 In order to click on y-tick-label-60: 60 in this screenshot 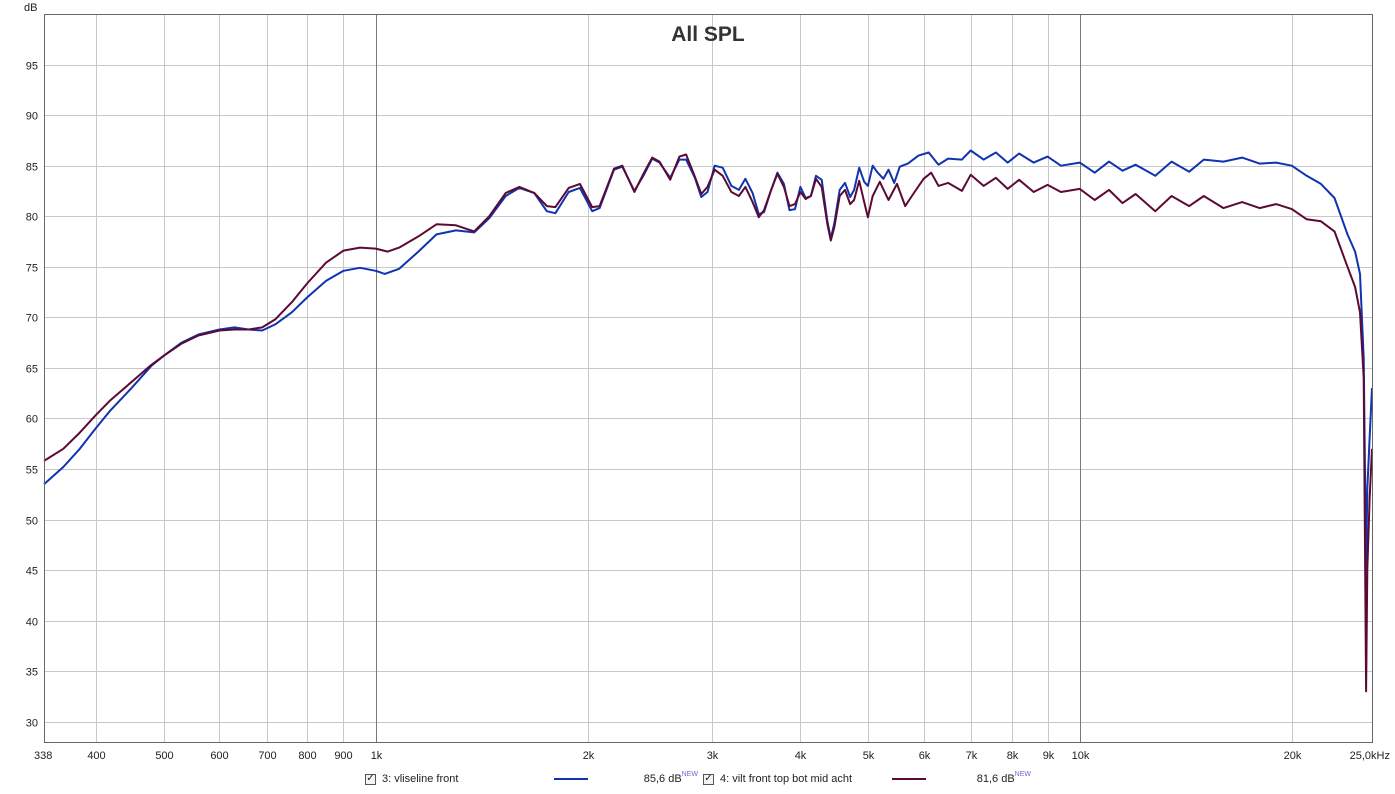, I will do `click(32, 420)`.